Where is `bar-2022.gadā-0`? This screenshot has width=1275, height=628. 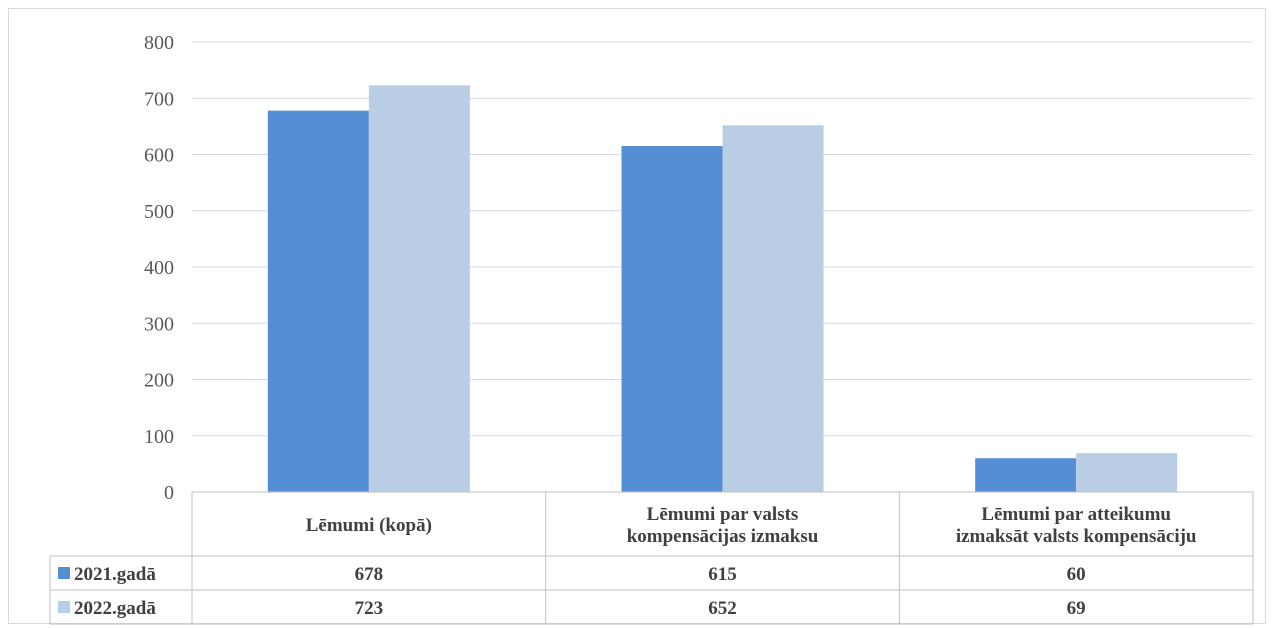 bar-2022.gadā-0 is located at coordinates (419, 288).